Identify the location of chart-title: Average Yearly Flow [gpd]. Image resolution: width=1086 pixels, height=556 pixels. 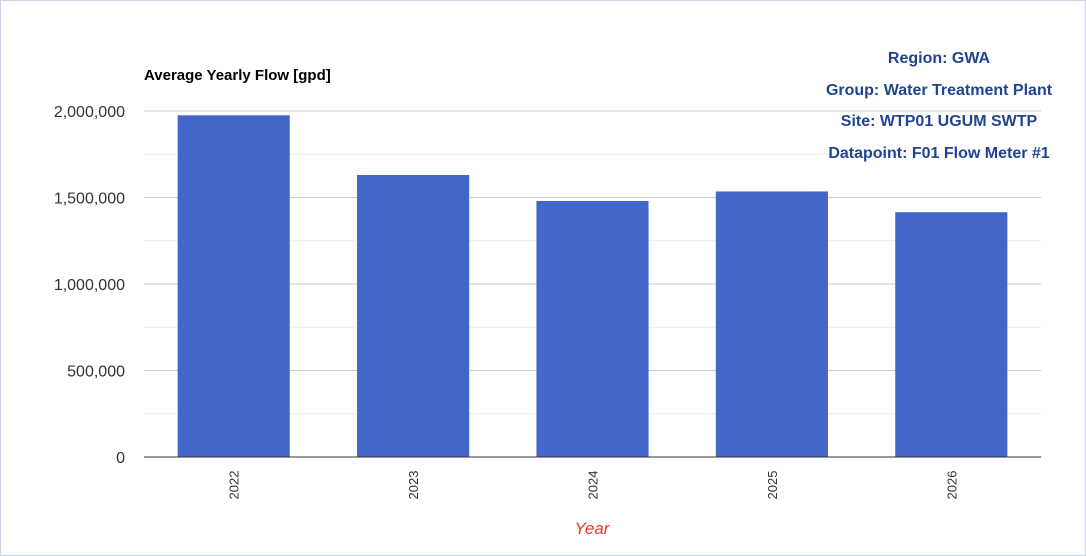
(237, 75).